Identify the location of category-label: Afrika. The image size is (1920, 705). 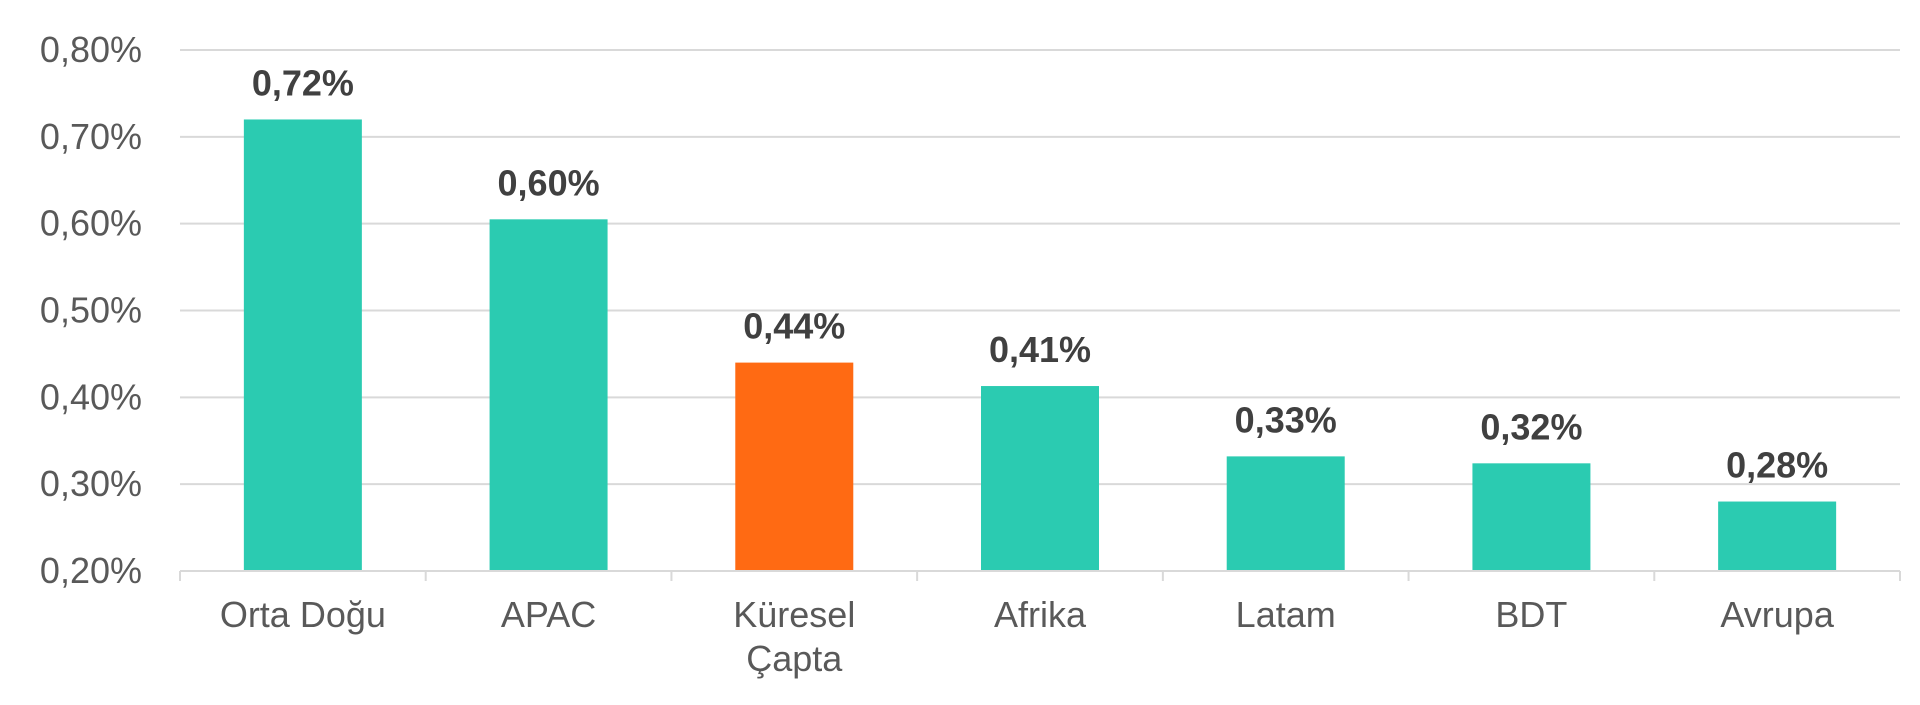
(1040, 614).